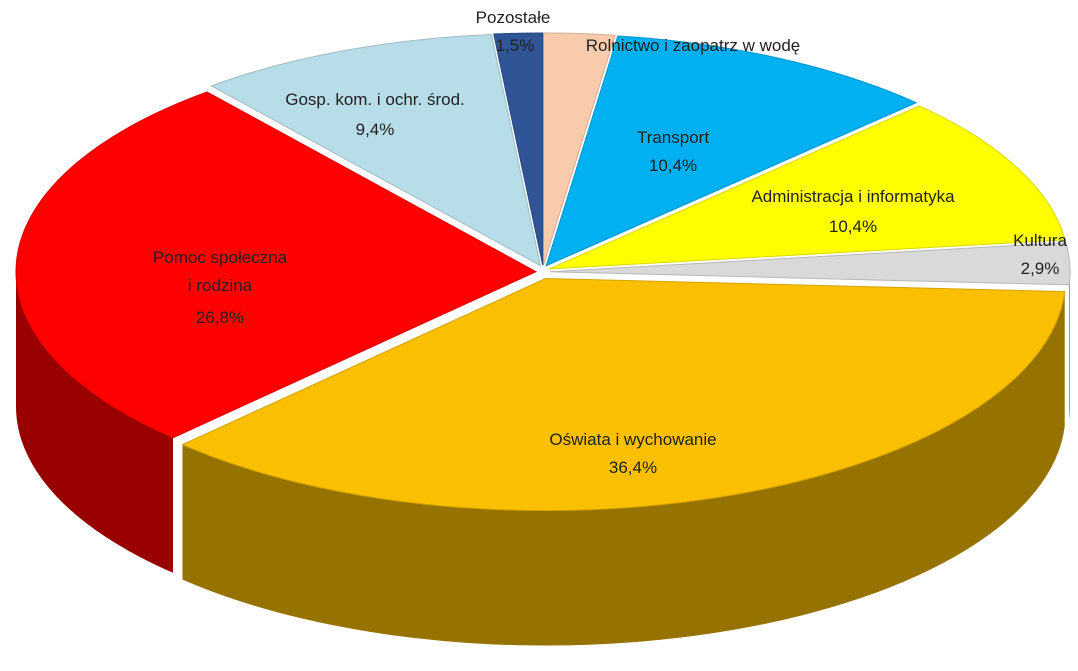 Image resolution: width=1078 pixels, height=671 pixels. Describe the element at coordinates (515, 45) in the screenshot. I see `slice-value-label: 1,5%` at that location.